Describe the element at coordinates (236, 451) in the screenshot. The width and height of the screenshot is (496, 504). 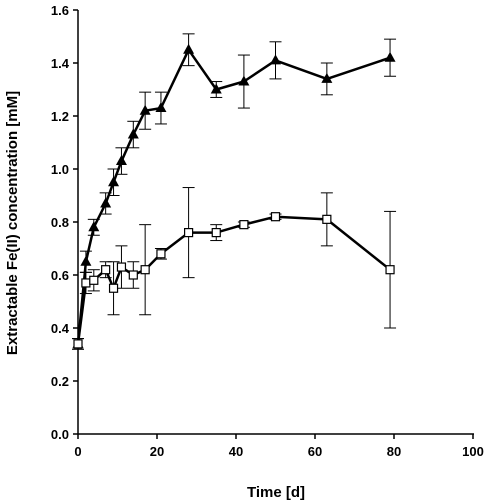
I see `x-tick-label: 40` at that location.